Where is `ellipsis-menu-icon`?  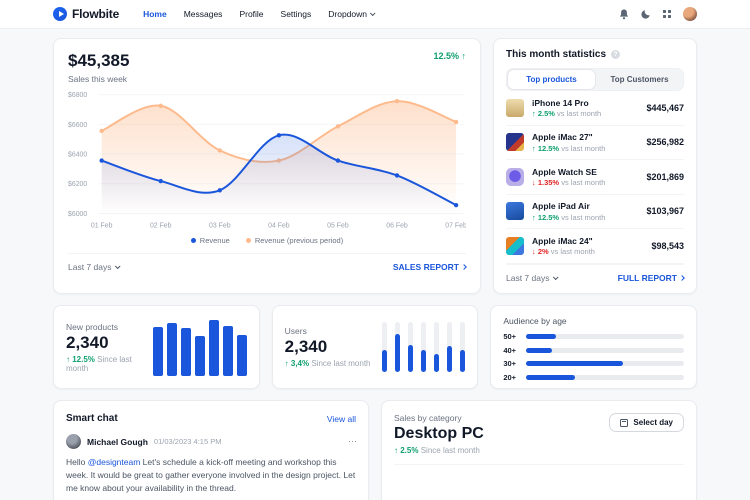 ellipsis-menu-icon is located at coordinates (352, 441).